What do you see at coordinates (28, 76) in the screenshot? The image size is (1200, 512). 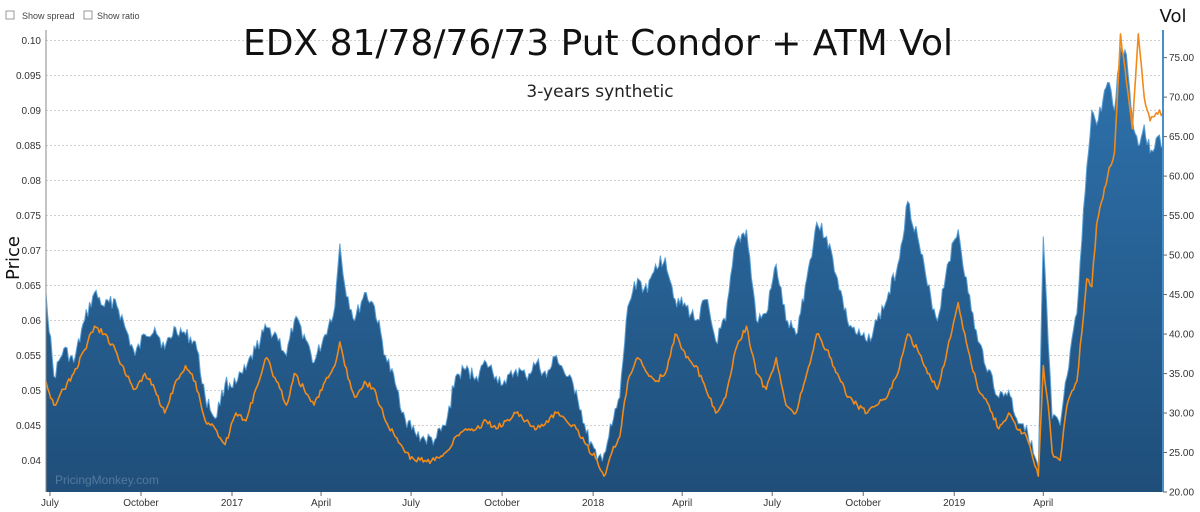 I see `y-tick-label: 0.095` at bounding box center [28, 76].